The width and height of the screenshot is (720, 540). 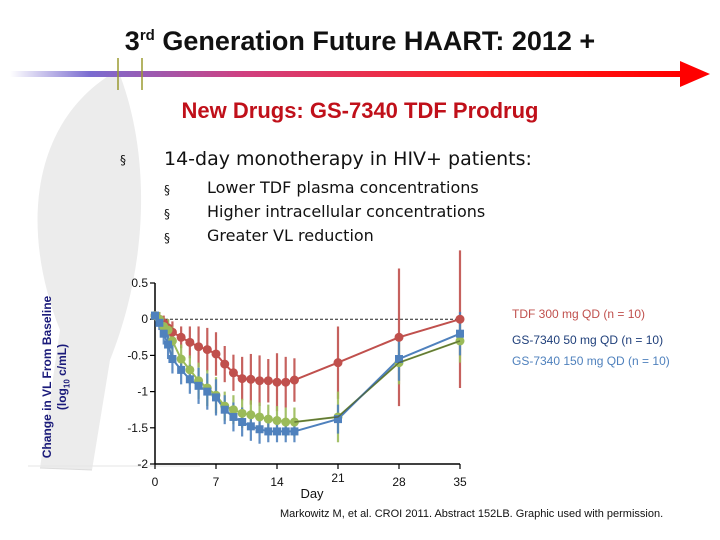 What do you see at coordinates (137, 355) in the screenshot?
I see `y-tick-label: -0.5` at bounding box center [137, 355].